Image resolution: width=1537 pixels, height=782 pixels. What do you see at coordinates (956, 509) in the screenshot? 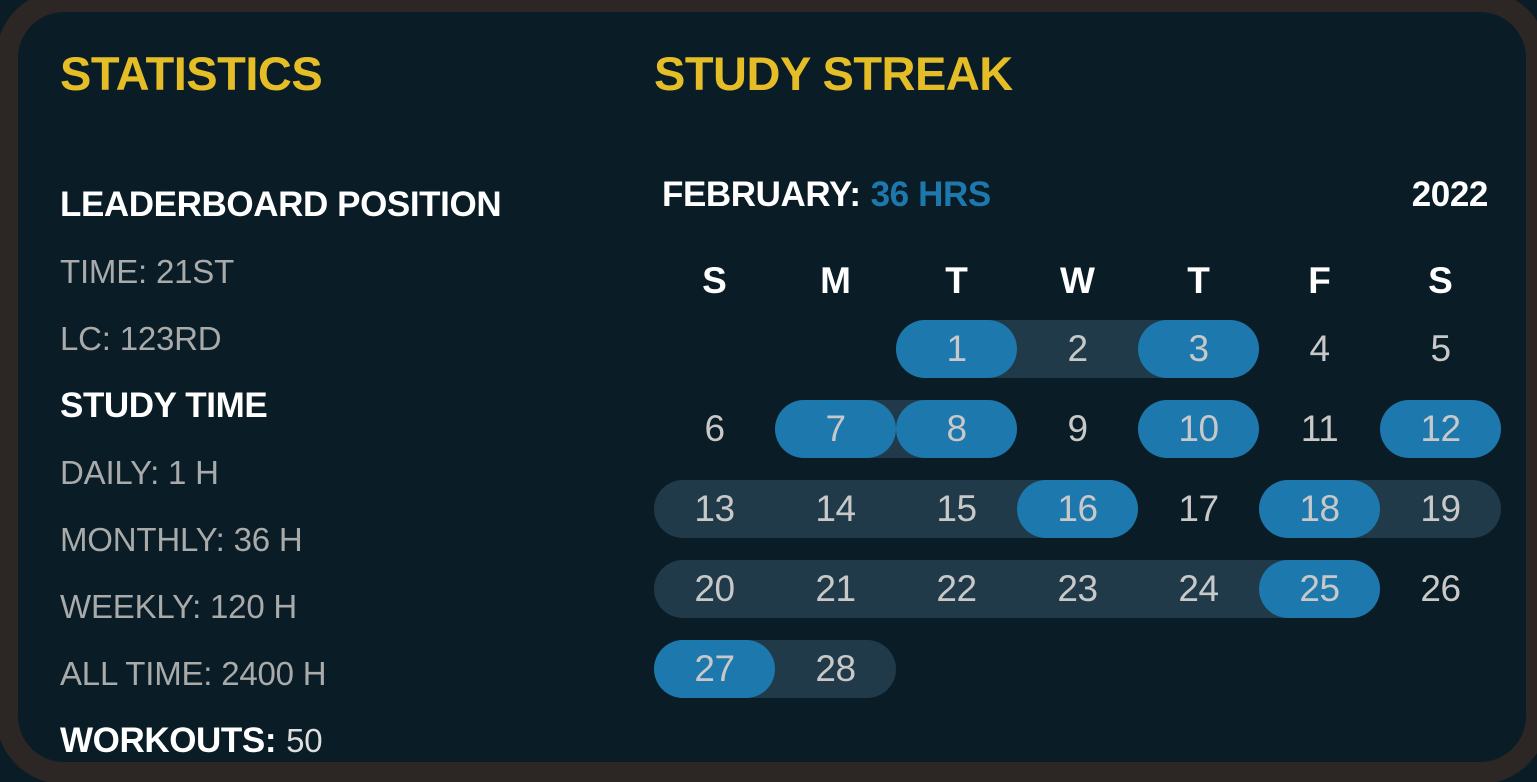
I see `calendar-day-15: 15` at bounding box center [956, 509].